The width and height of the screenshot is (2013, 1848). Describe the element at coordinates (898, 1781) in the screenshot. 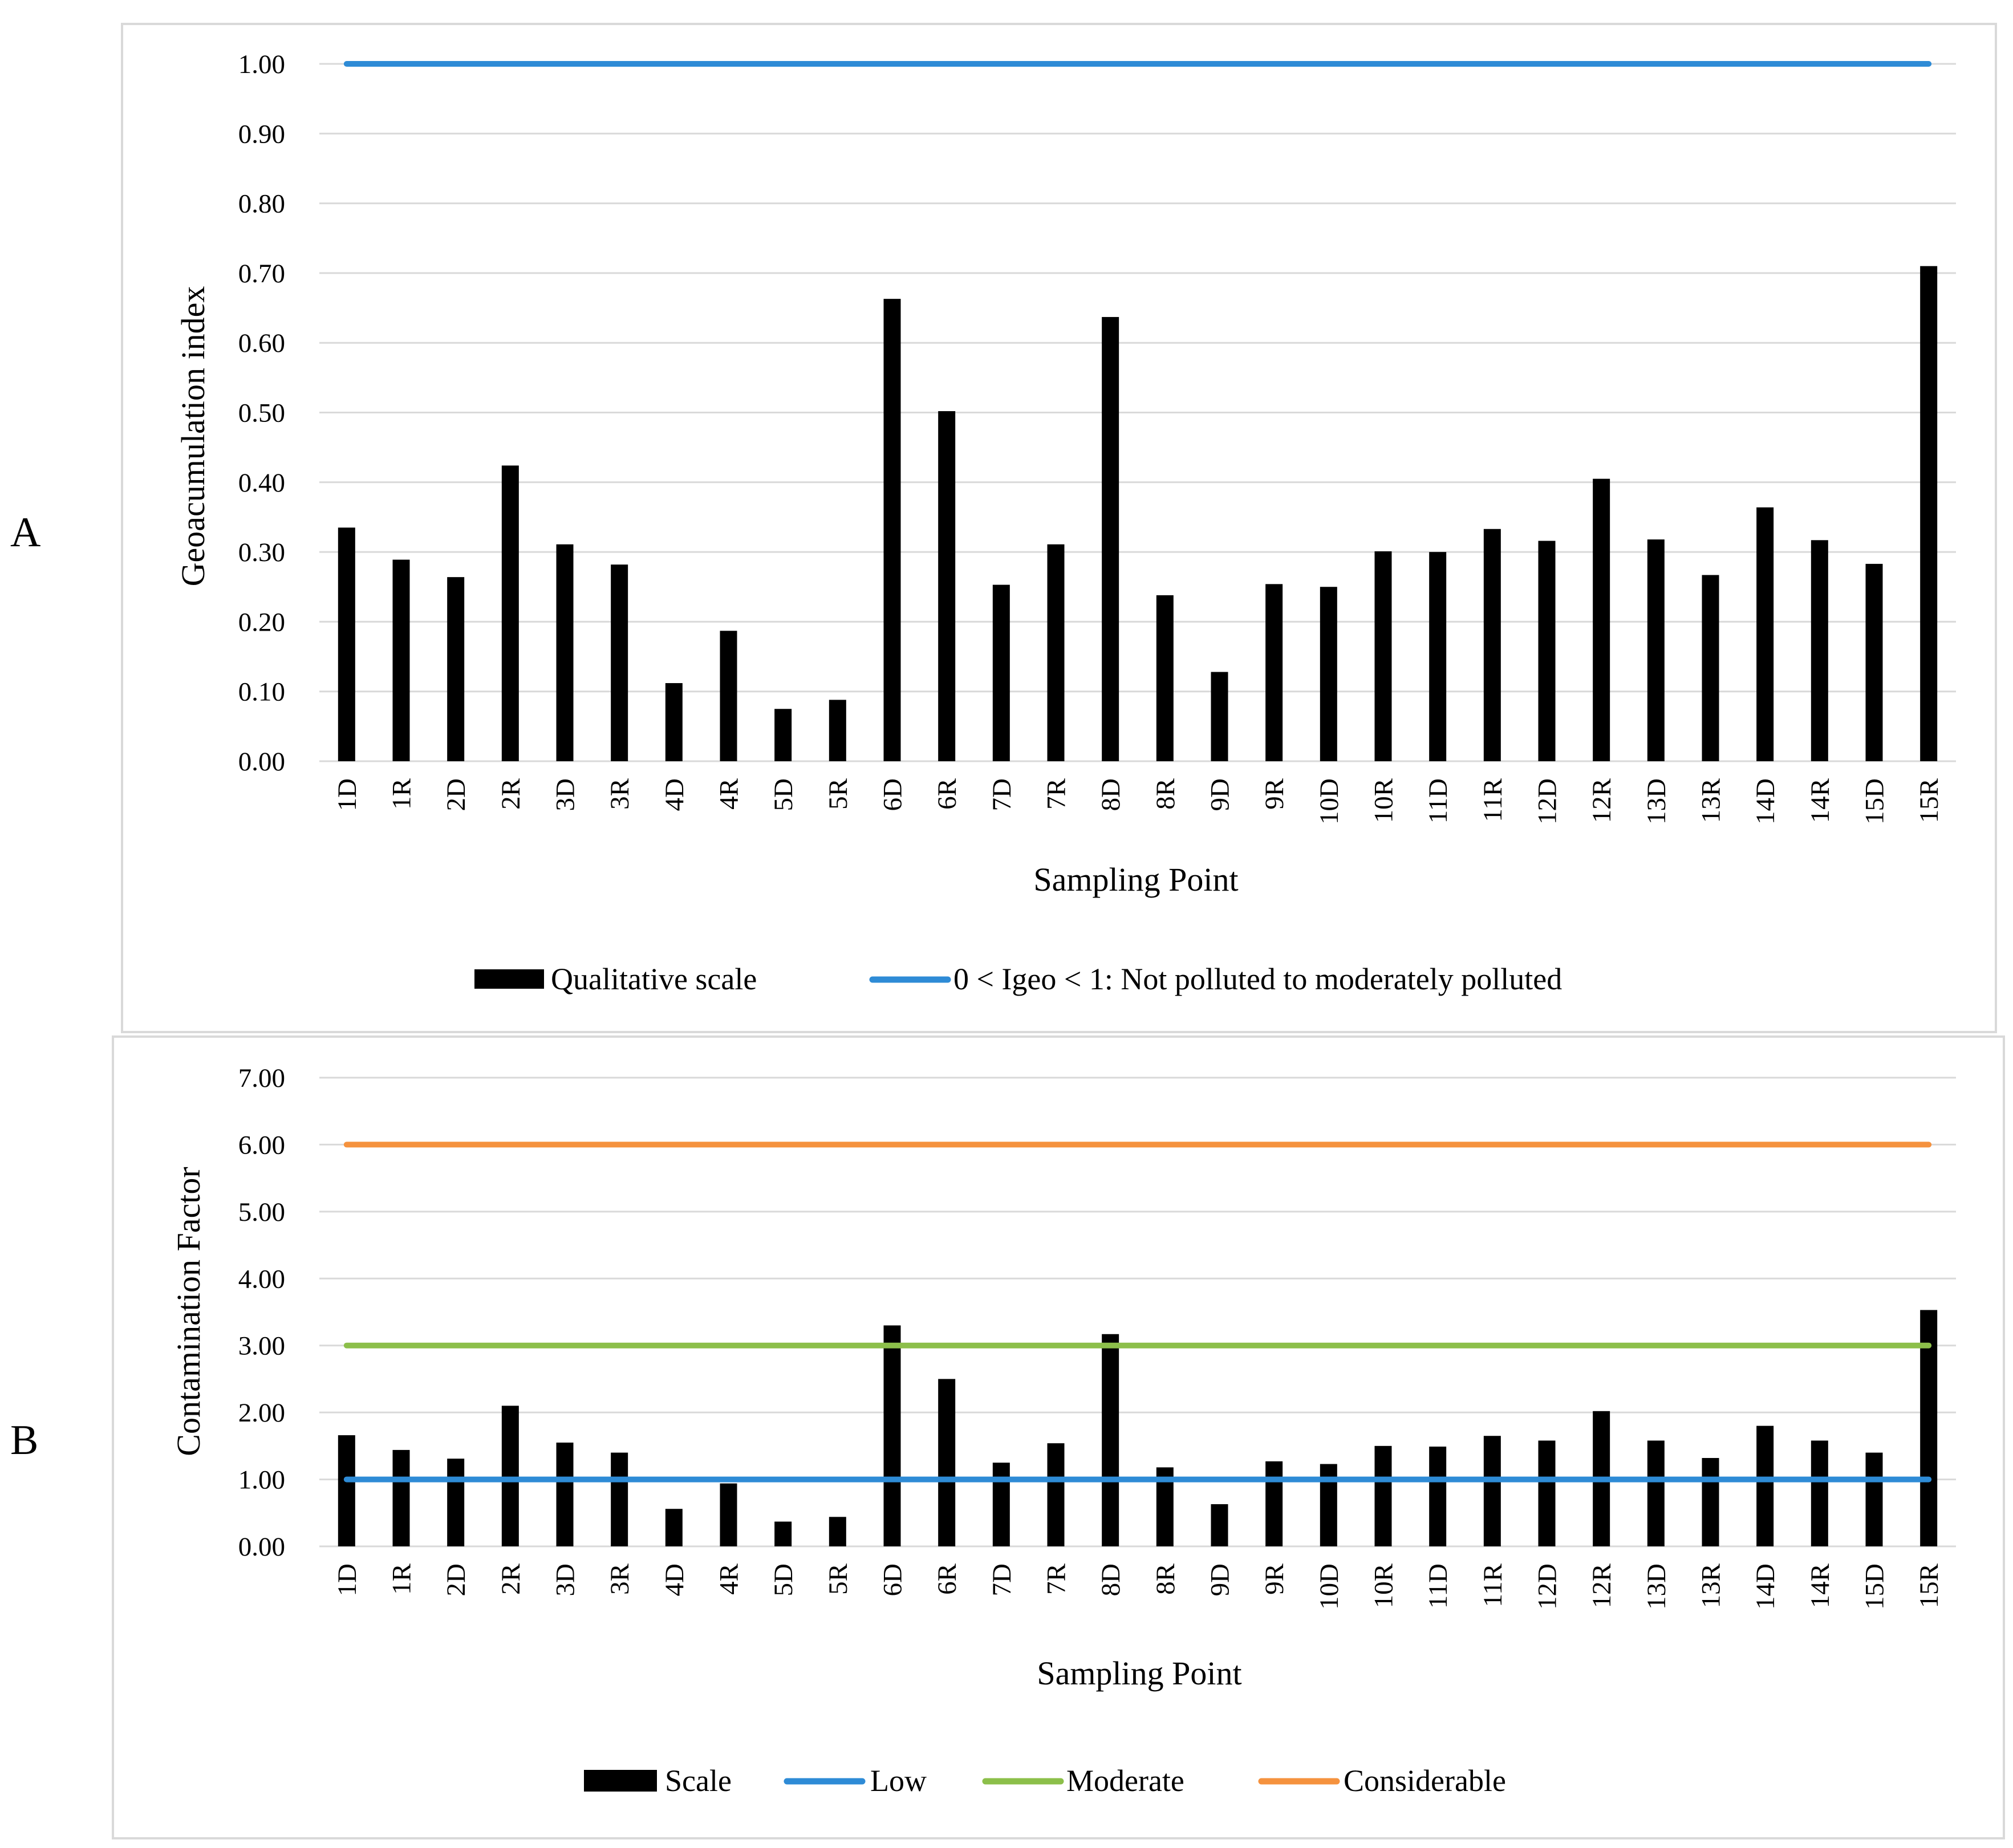

I see `legend-label-low: Low` at that location.